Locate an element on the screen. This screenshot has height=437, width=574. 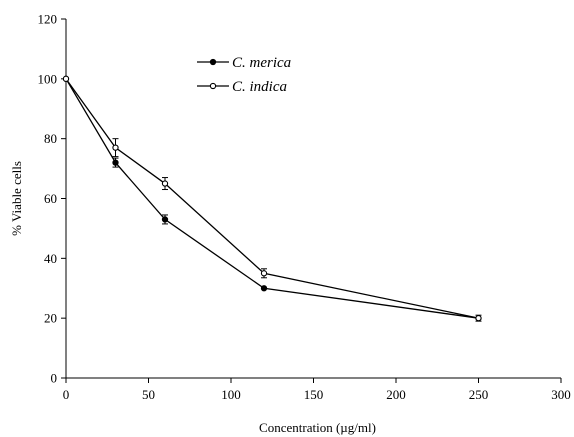
y-tick-label: 120 is located at coordinates (48, 19).